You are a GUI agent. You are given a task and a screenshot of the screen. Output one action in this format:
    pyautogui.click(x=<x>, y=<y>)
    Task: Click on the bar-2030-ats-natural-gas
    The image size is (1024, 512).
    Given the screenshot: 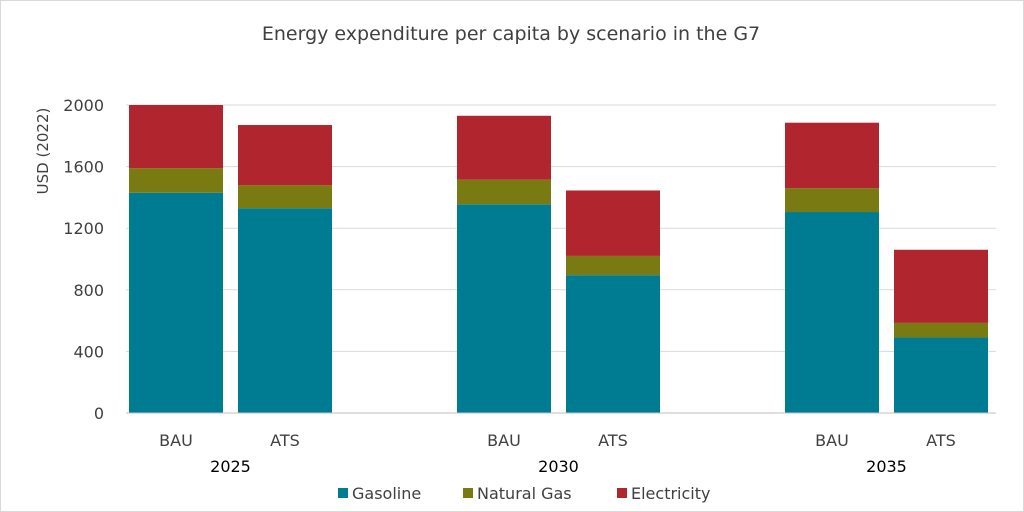 What is the action you would take?
    pyautogui.click(x=613, y=265)
    